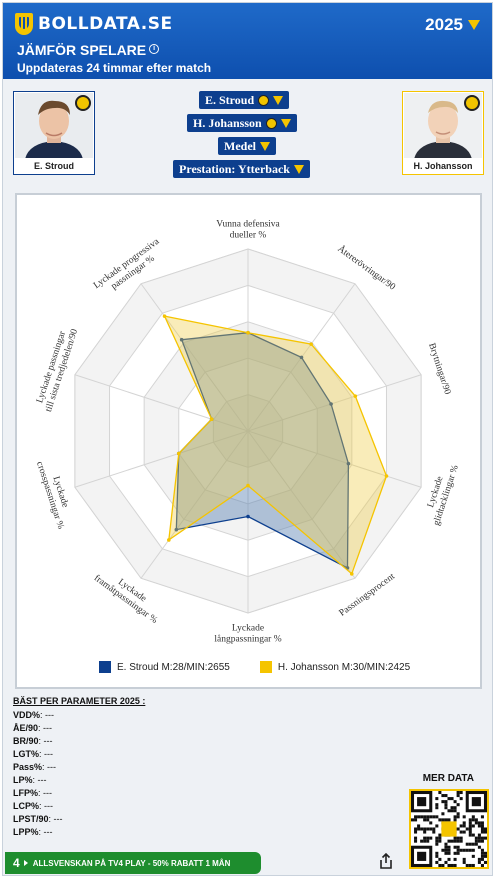 The width and height of the screenshot is (495, 878). What do you see at coordinates (27, 715) in the screenshot?
I see `stat-label: VDD%` at bounding box center [27, 715].